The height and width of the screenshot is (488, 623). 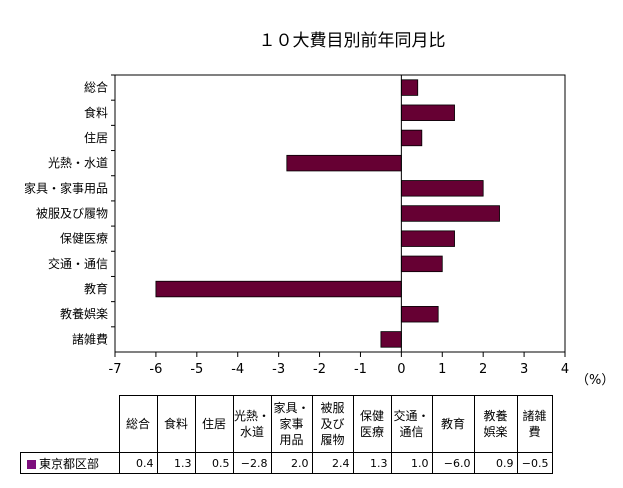 What do you see at coordinates (495, 424) in the screenshot?
I see `column-header: 教養 娯楽` at bounding box center [495, 424].